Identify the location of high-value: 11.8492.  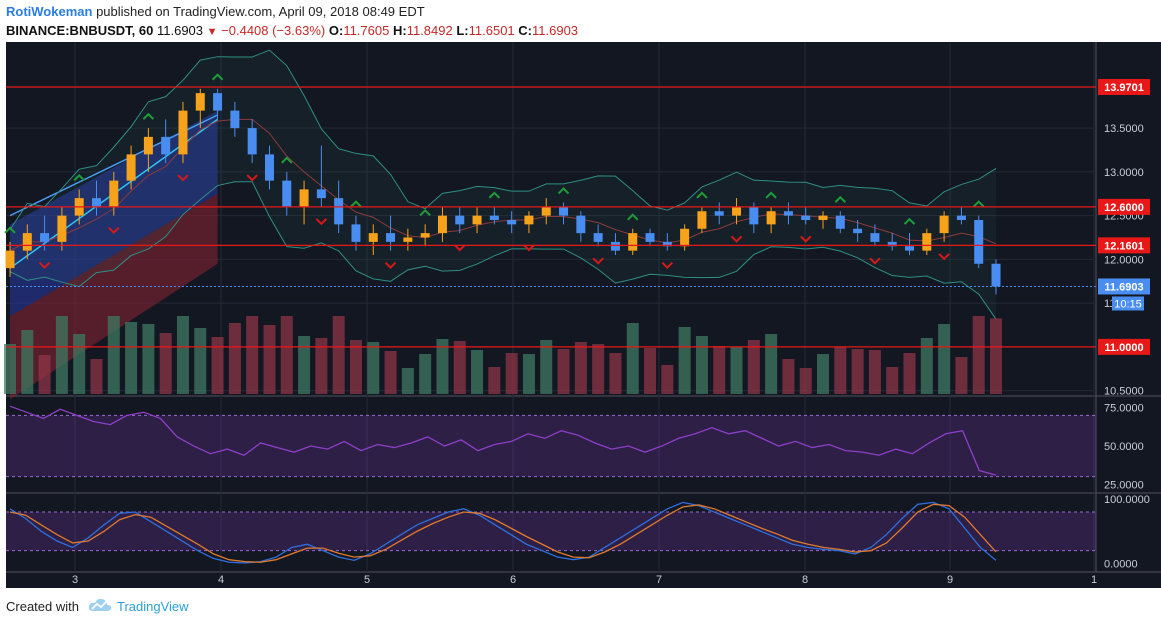
(429, 30).